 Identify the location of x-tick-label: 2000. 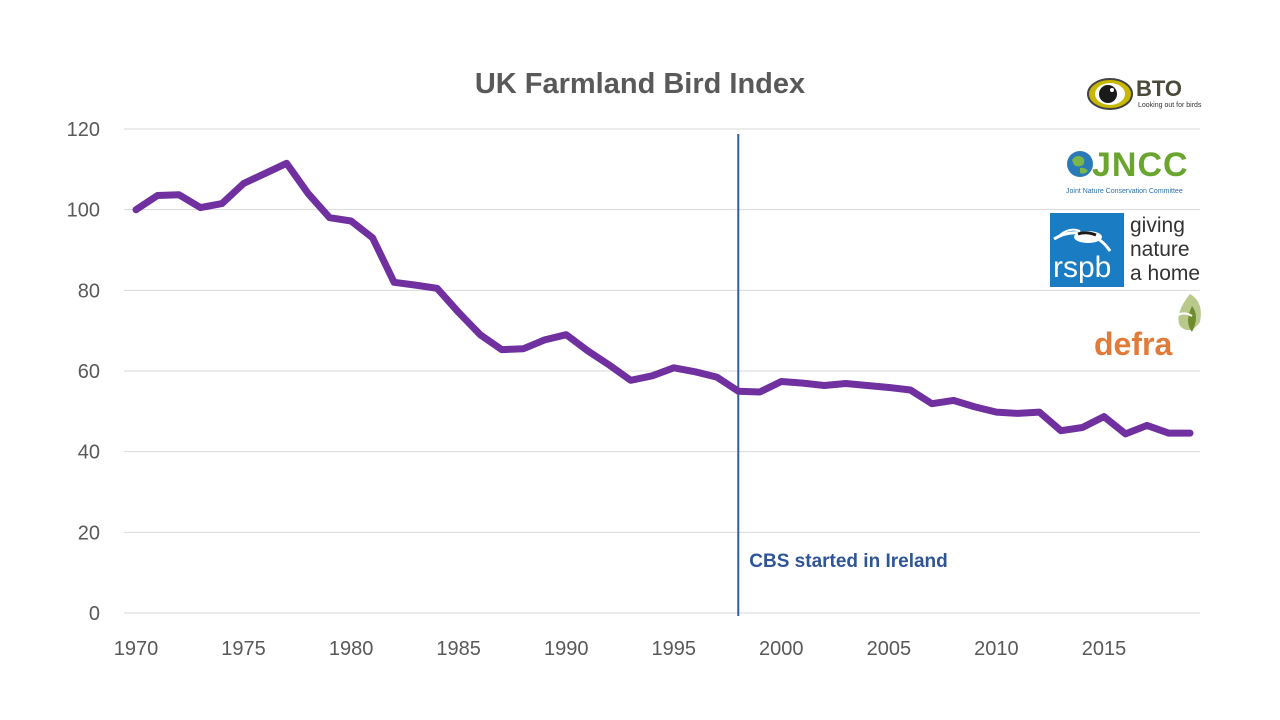
(781, 649).